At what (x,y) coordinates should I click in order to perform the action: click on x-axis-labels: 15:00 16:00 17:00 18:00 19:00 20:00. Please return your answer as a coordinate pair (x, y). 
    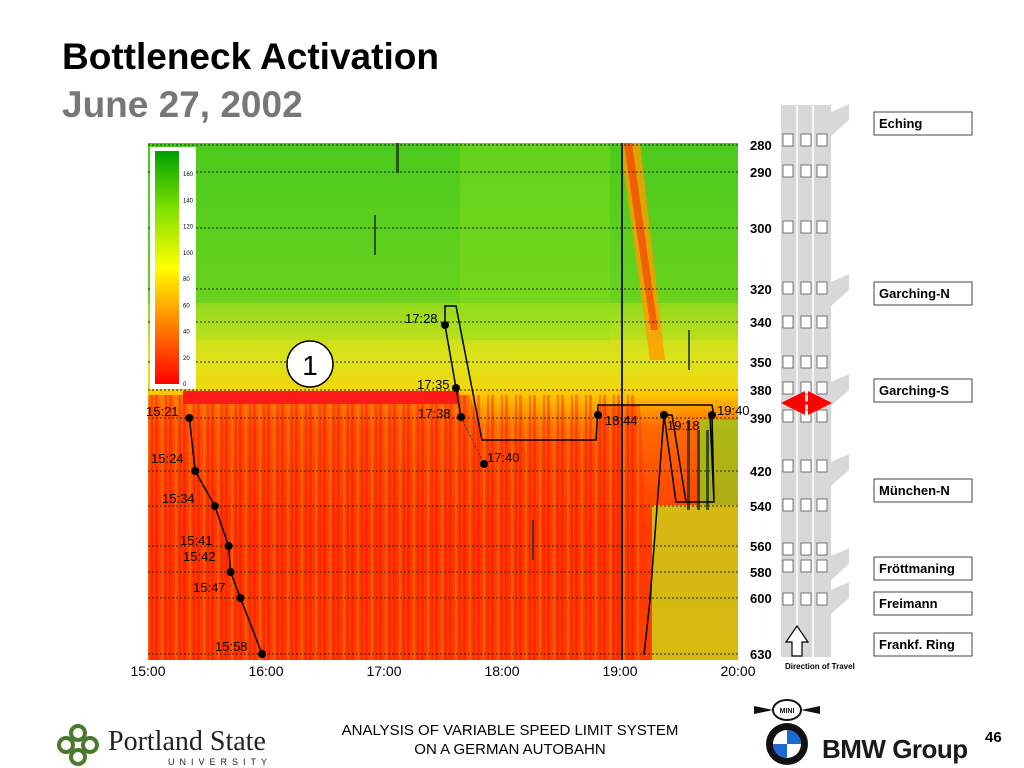
    Looking at the image, I should click on (442, 671).